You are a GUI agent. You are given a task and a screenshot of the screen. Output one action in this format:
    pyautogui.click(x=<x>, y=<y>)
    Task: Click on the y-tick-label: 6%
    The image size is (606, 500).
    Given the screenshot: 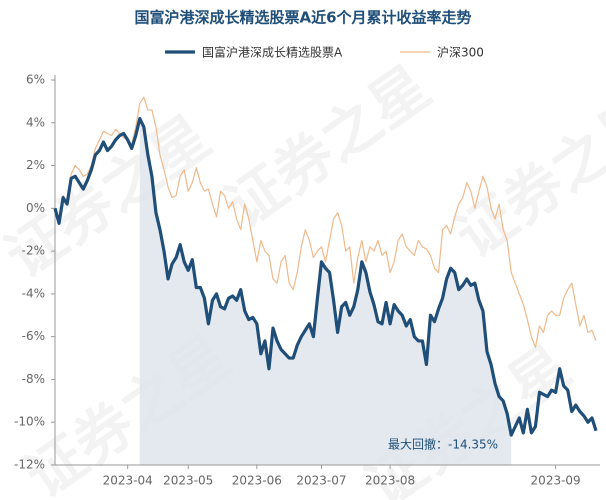 What is the action you would take?
    pyautogui.click(x=35, y=80)
    